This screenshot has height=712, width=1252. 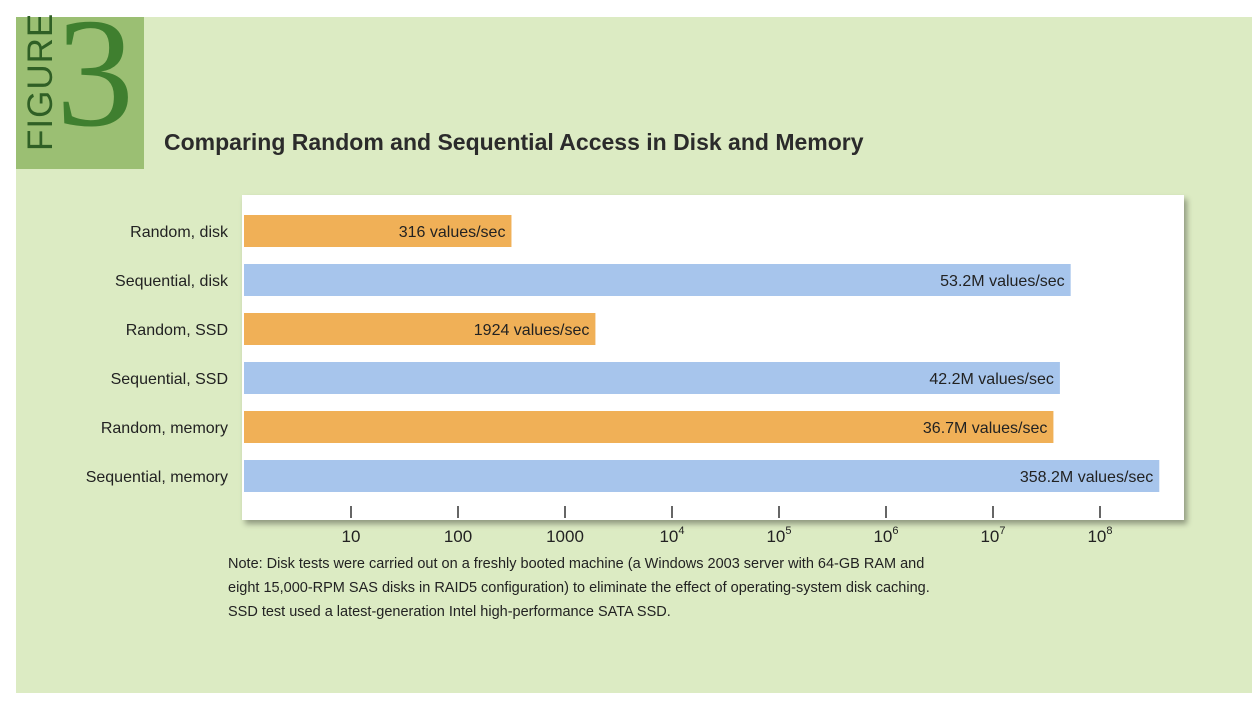 I want to click on category-label: Random, SSD, so click(x=177, y=330).